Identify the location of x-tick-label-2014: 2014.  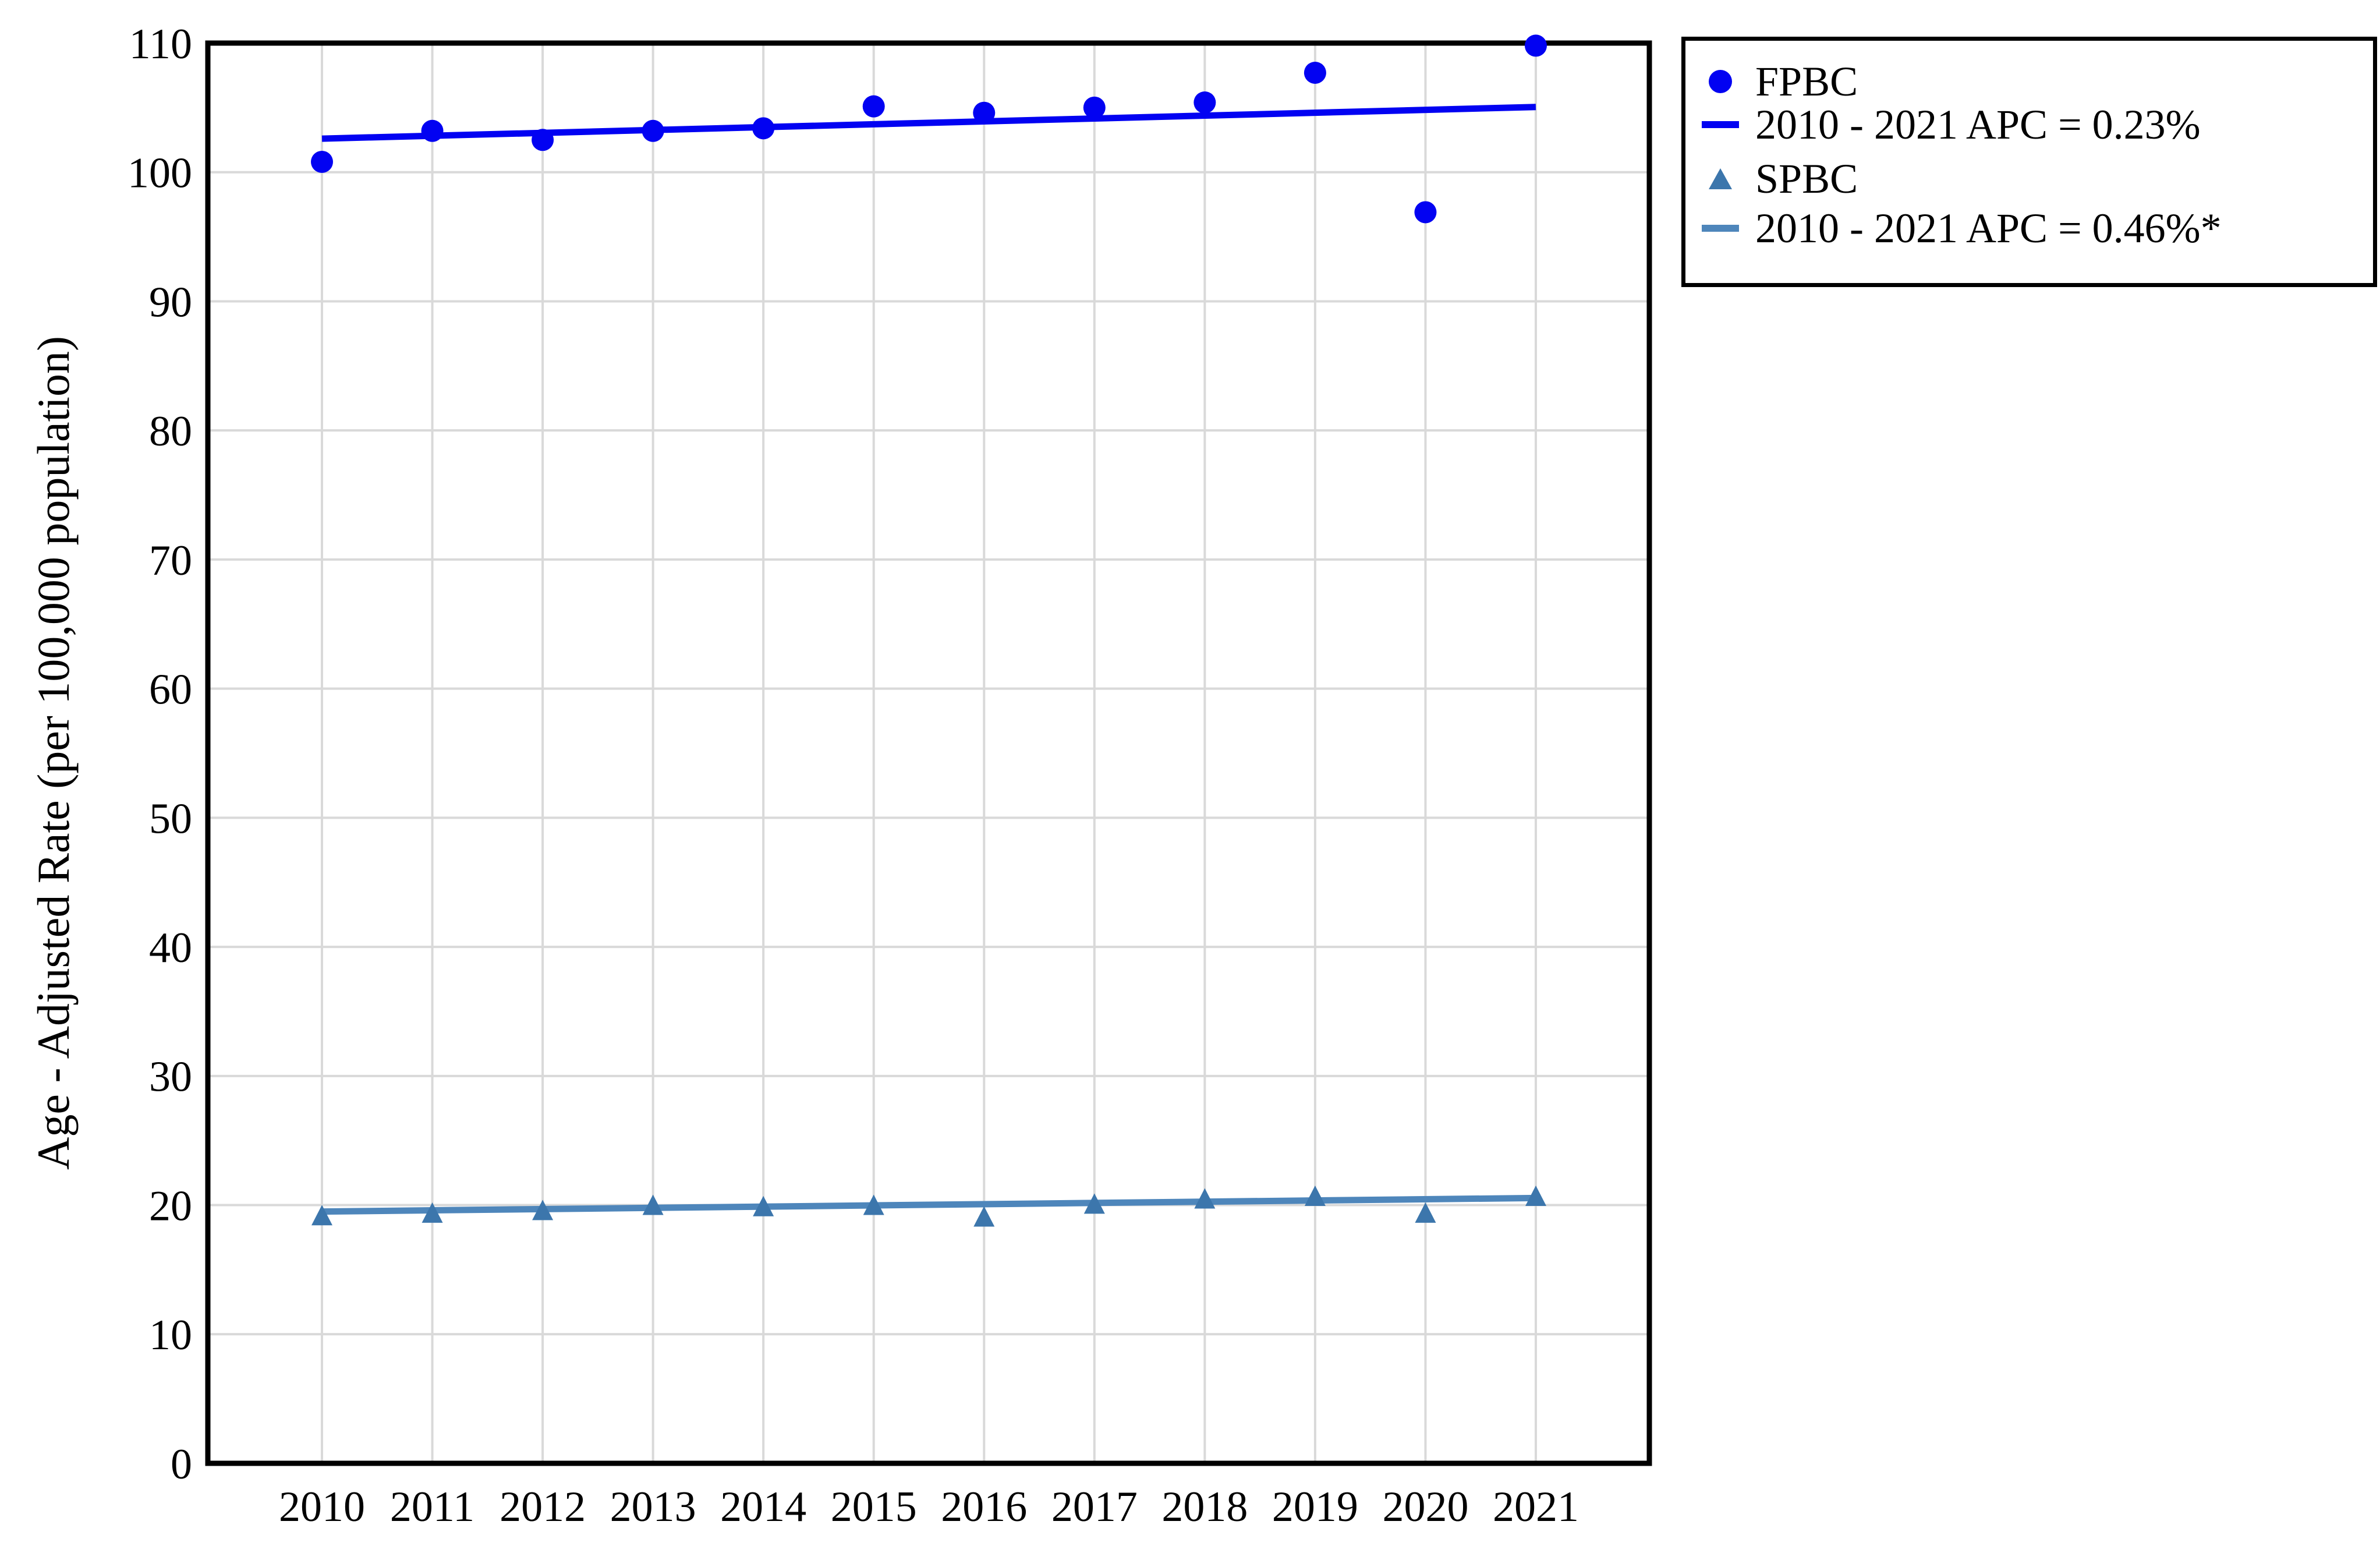
(763, 1507).